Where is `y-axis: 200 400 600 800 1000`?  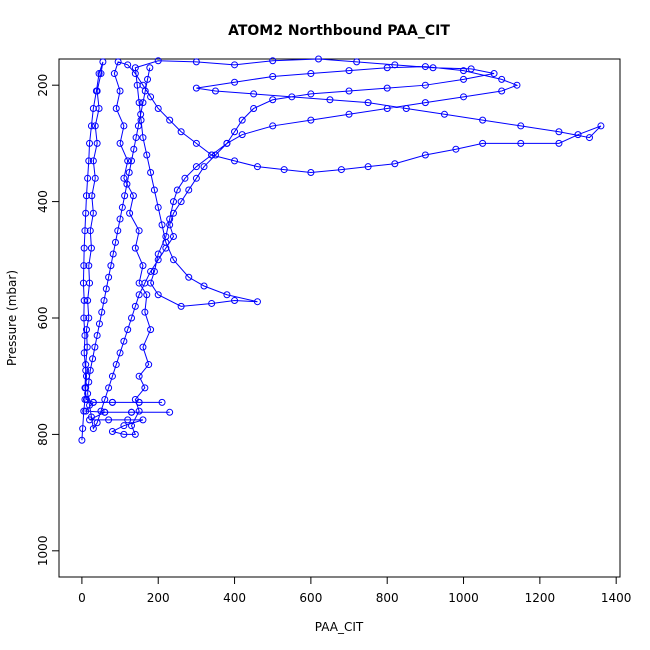
y-axis: 200 400 600 800 1000 is located at coordinates (47, 320).